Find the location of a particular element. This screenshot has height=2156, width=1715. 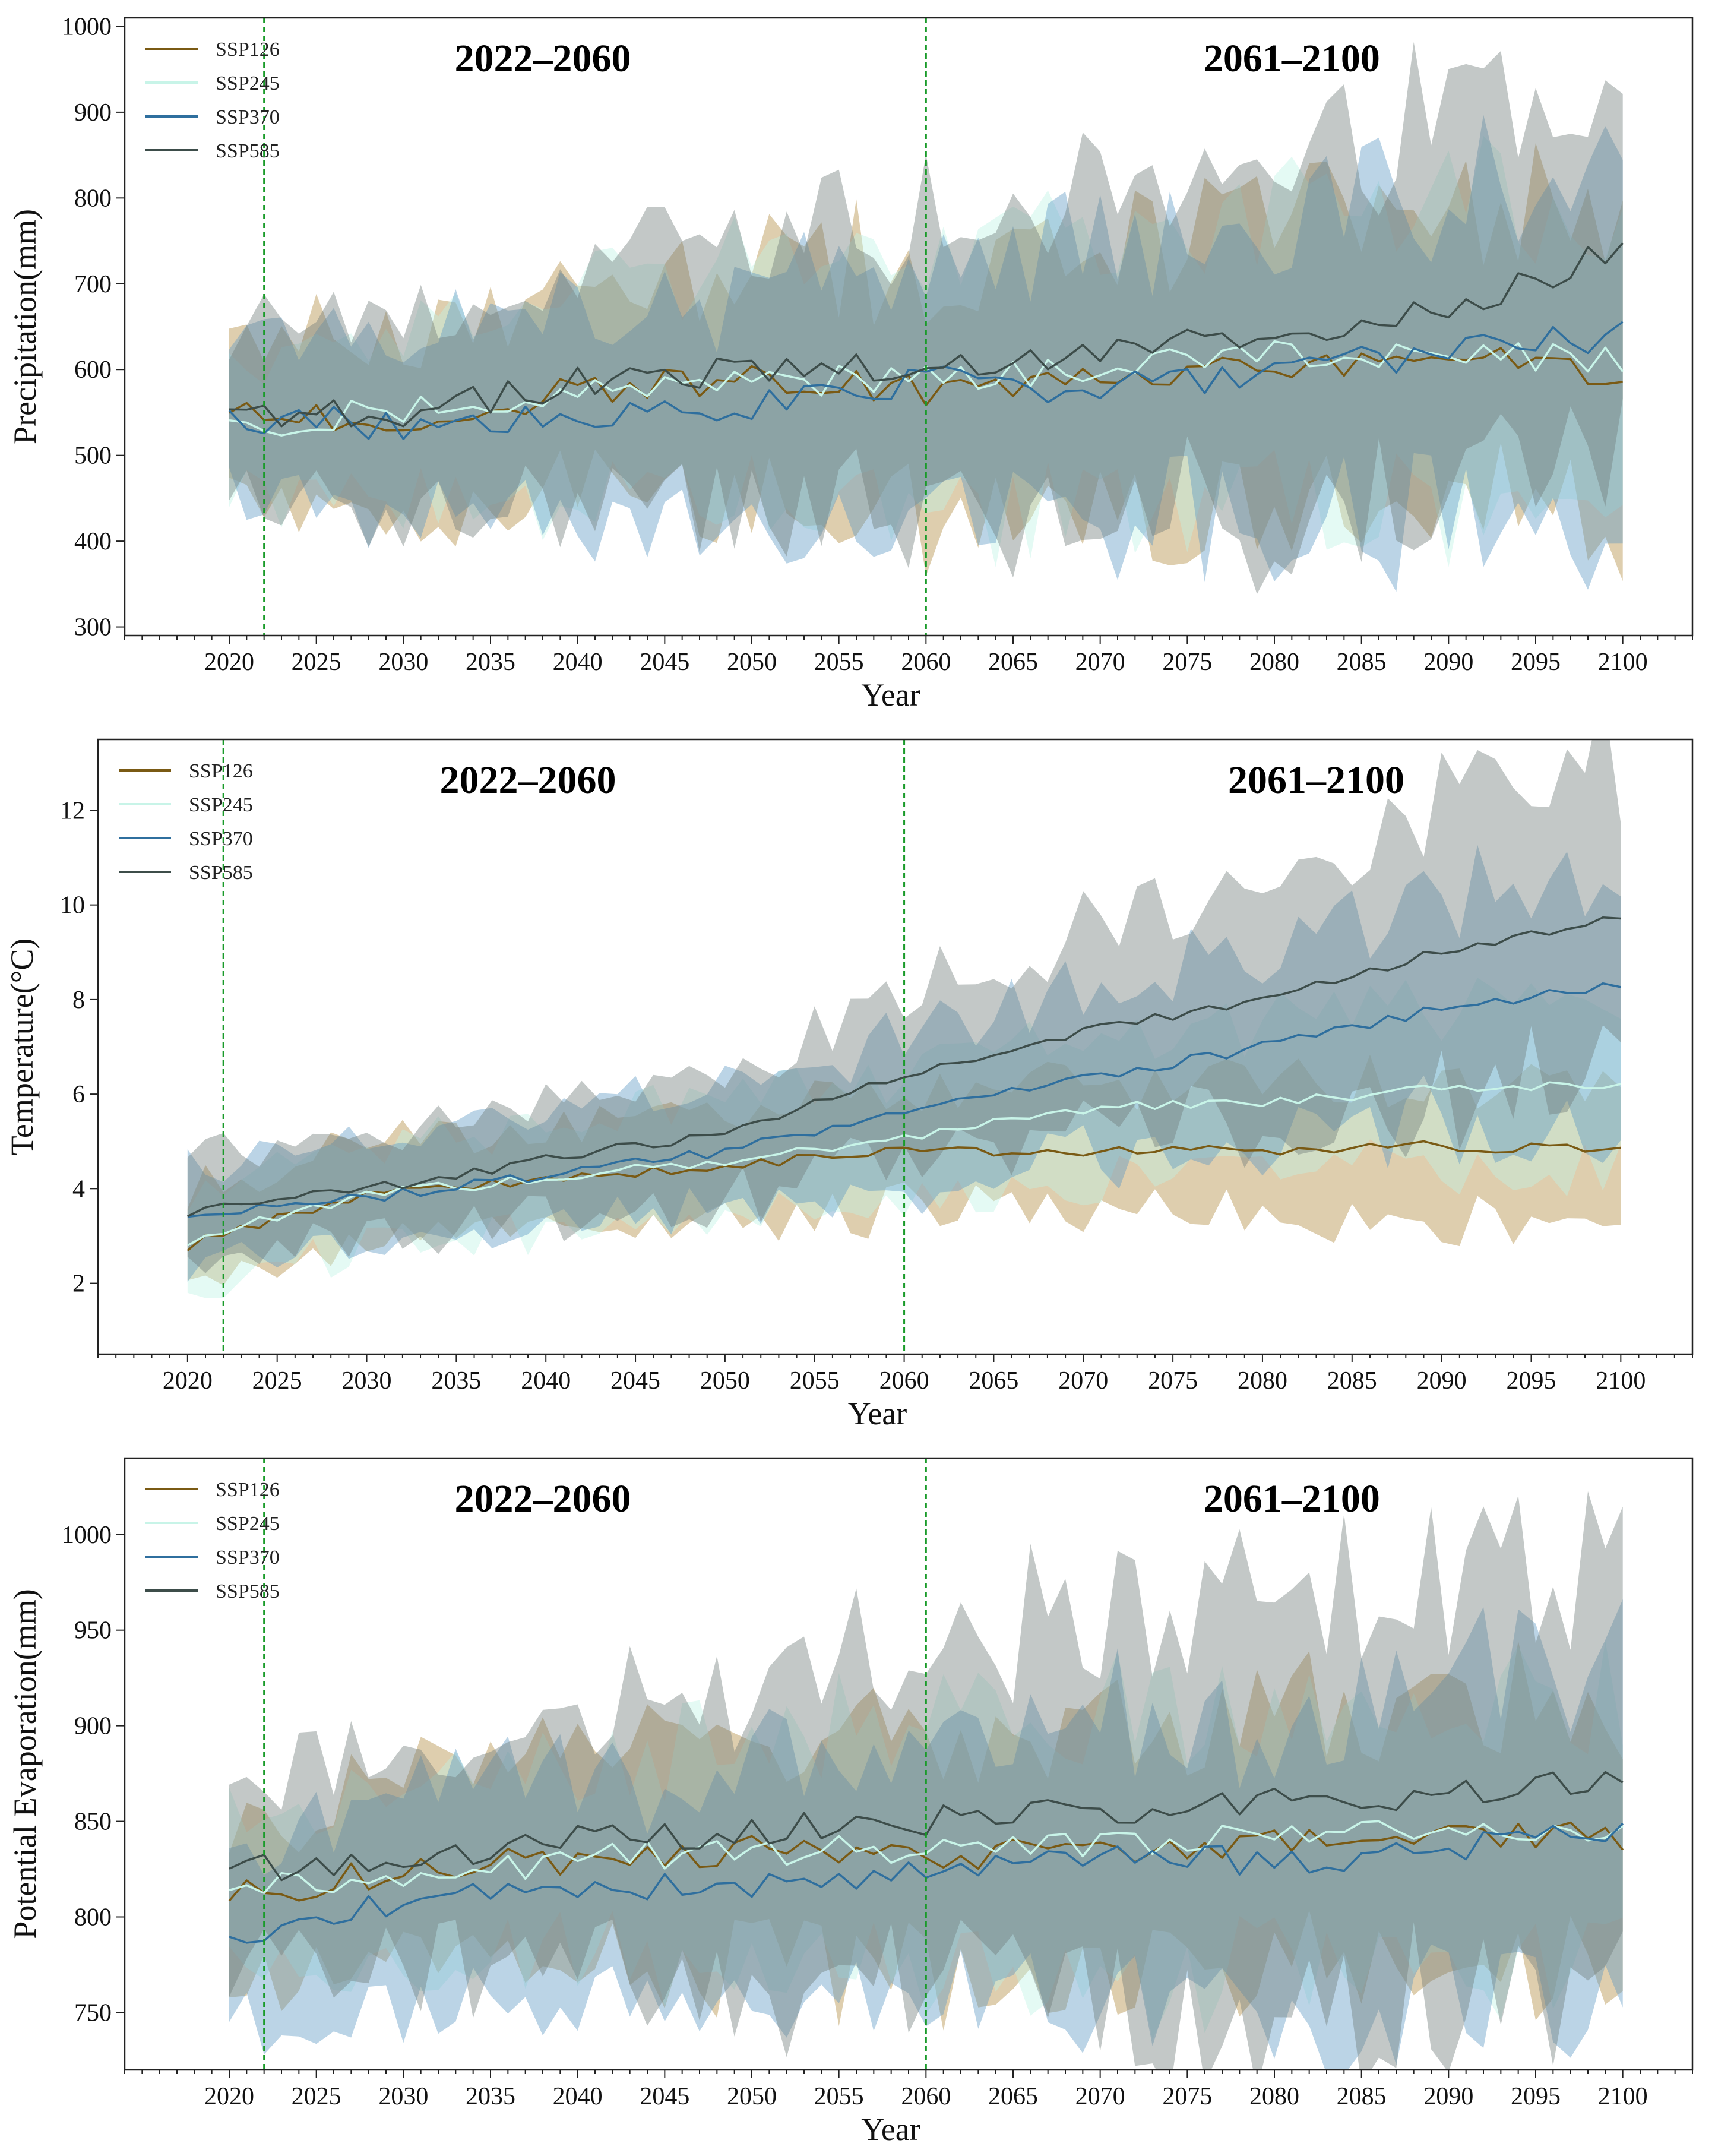

line-ssp126 is located at coordinates (904, 1196).